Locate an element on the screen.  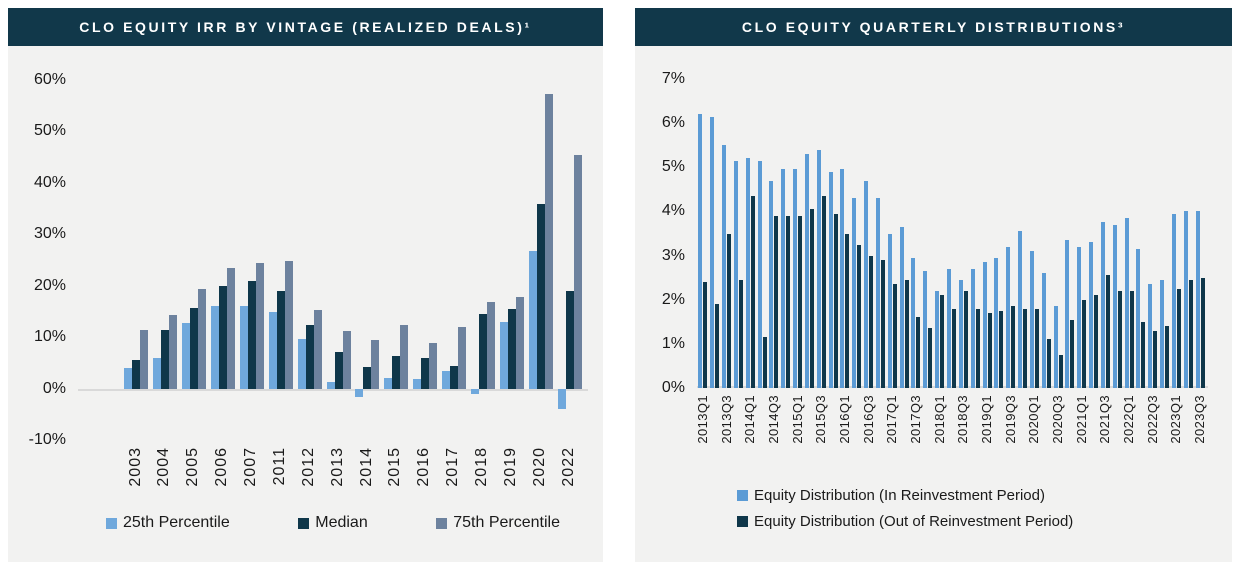
y-tick-label: 5% is located at coordinates (673, 167).